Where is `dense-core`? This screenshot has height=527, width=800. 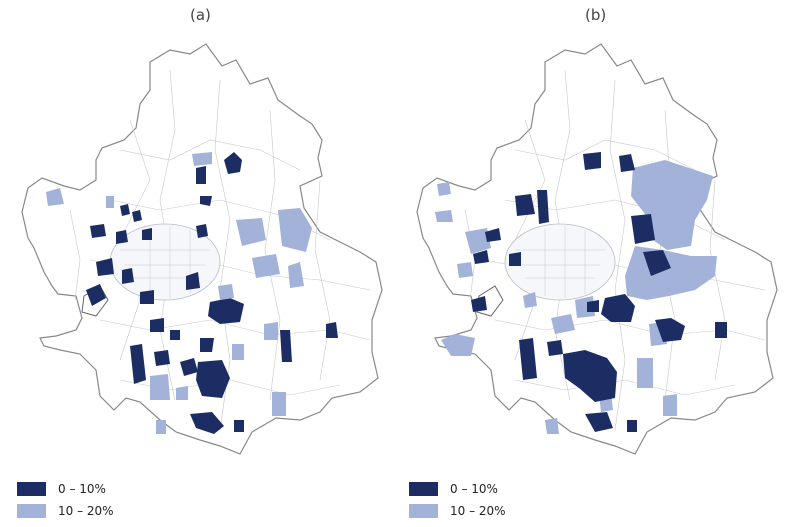 dense-core is located at coordinates (546, 270).